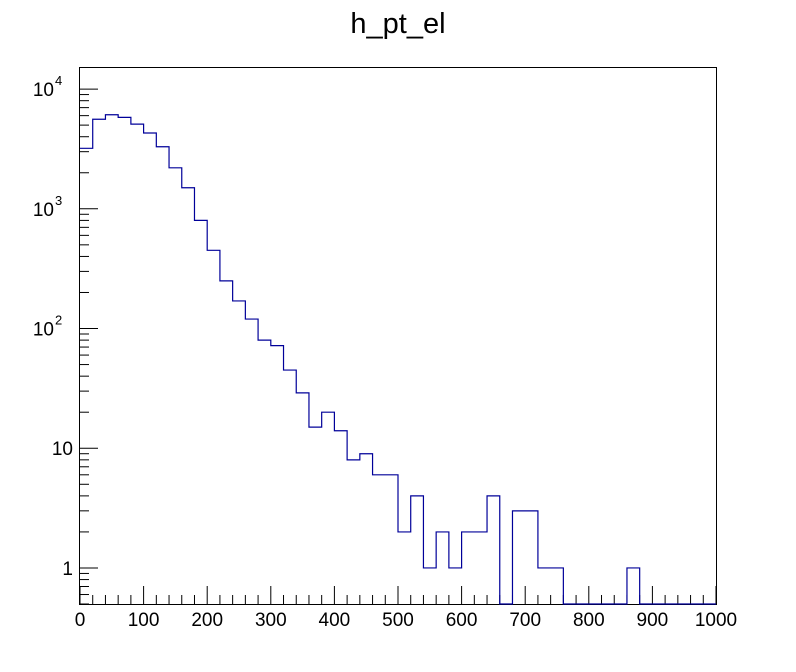  I want to click on x-tick-label: 200, so click(207, 620).